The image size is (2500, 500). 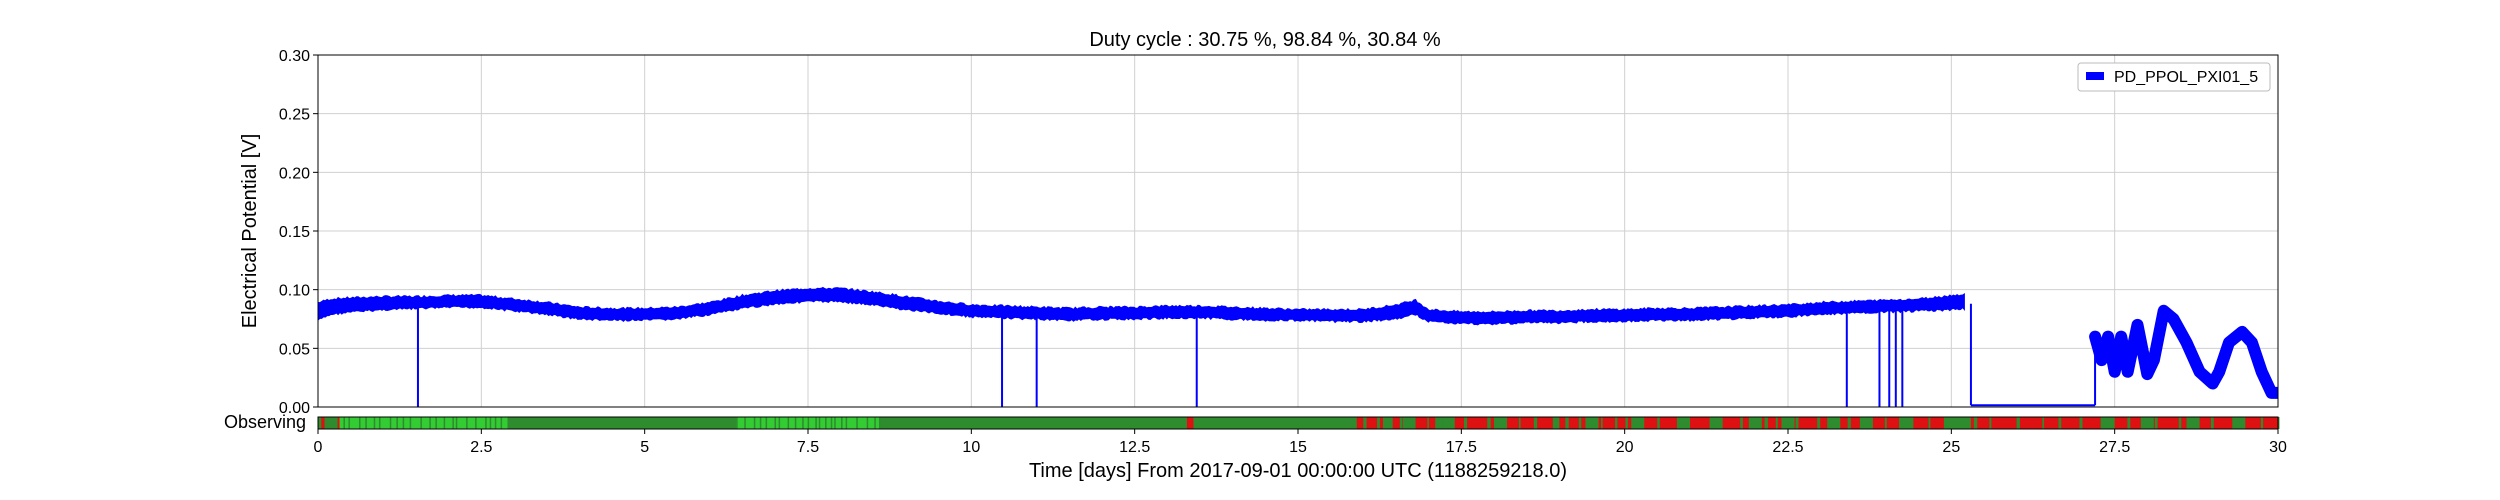 What do you see at coordinates (250, 231) in the screenshot?
I see `y-axis-label: Electrical Potential [V]` at bounding box center [250, 231].